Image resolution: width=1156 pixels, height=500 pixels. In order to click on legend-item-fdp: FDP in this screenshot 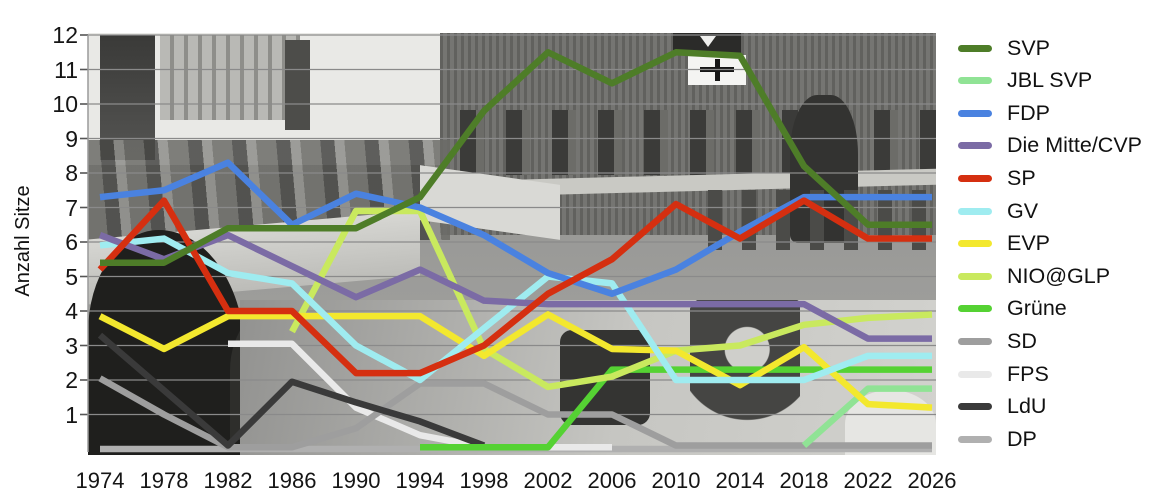, I will do `click(1004, 113)`.